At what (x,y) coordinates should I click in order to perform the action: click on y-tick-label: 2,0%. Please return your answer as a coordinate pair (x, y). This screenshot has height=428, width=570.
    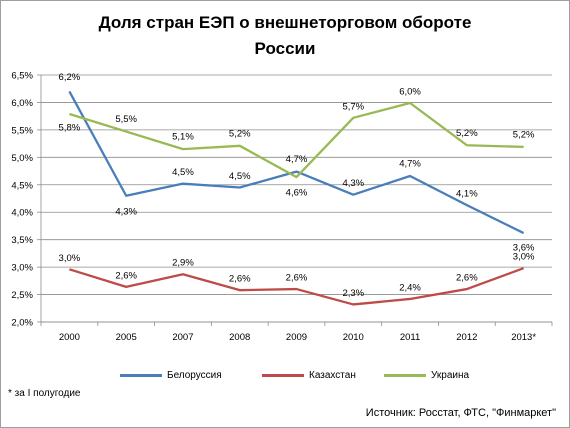
    Looking at the image, I should click on (22, 323).